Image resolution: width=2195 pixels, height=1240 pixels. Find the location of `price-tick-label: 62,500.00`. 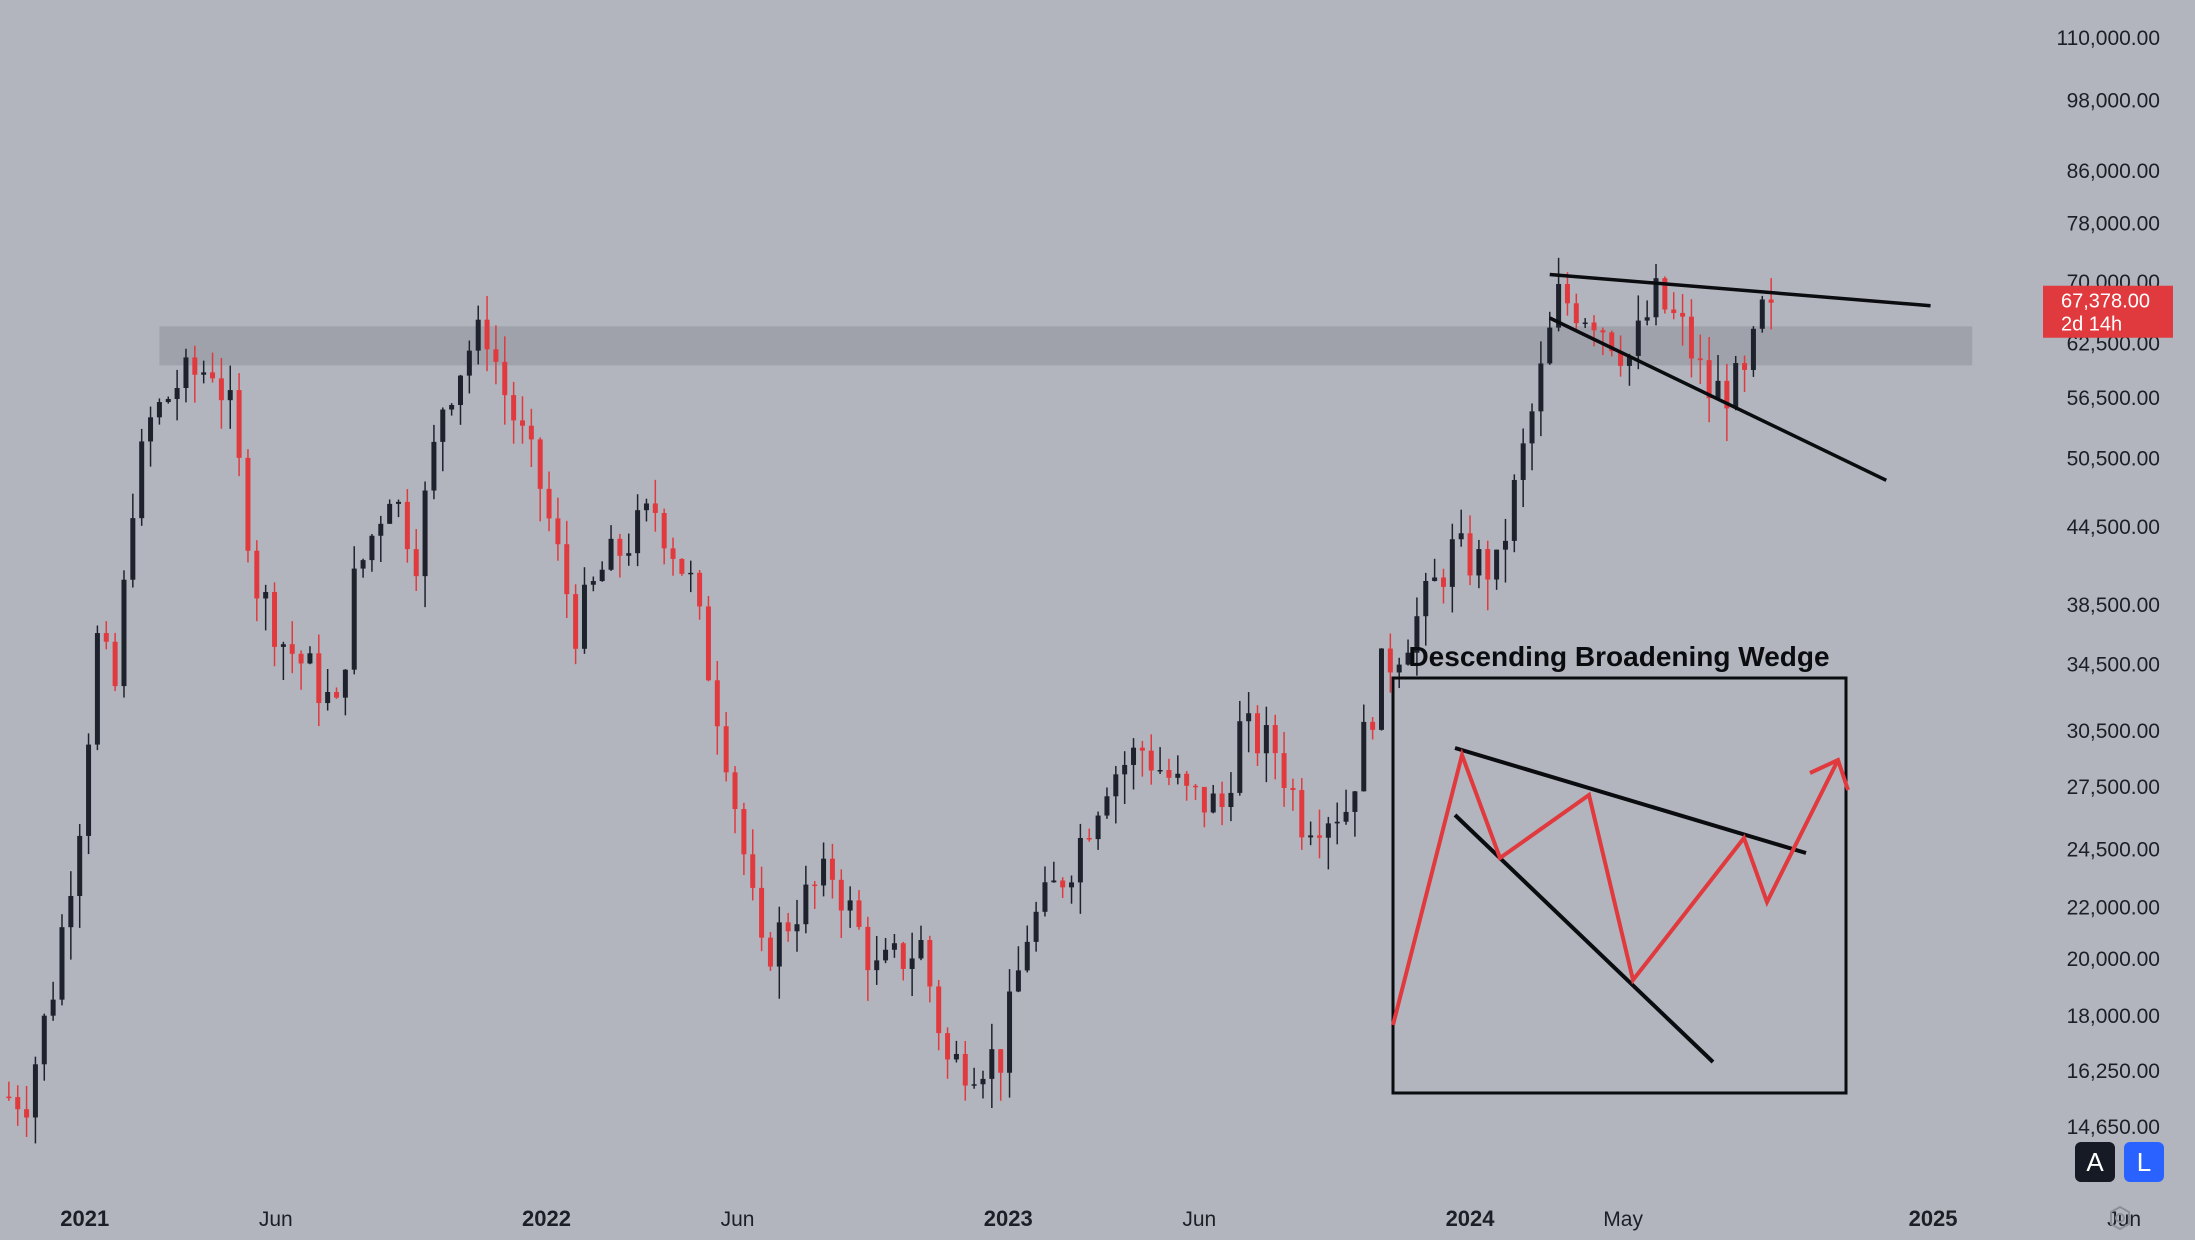

price-tick-label: 62,500.00 is located at coordinates (2113, 343).